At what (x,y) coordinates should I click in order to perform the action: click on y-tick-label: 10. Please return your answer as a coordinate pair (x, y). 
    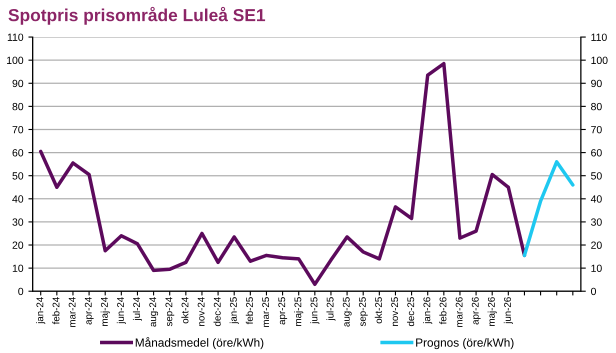
    Looking at the image, I should click on (18, 268).